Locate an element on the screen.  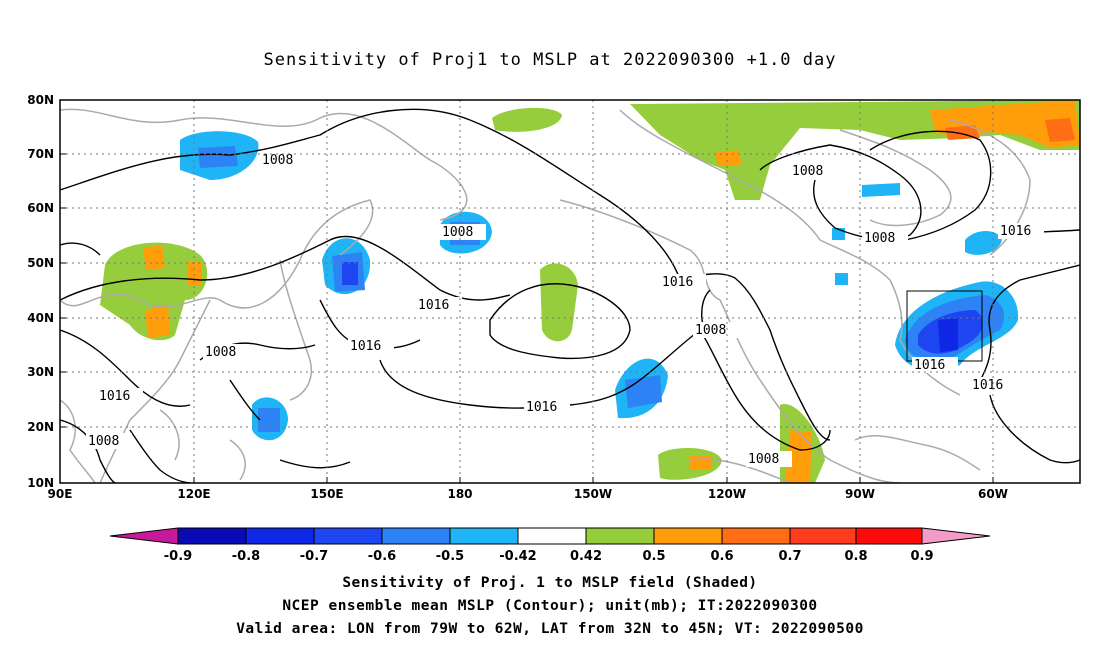
y-tick-label: 70N is located at coordinates (40, 154).